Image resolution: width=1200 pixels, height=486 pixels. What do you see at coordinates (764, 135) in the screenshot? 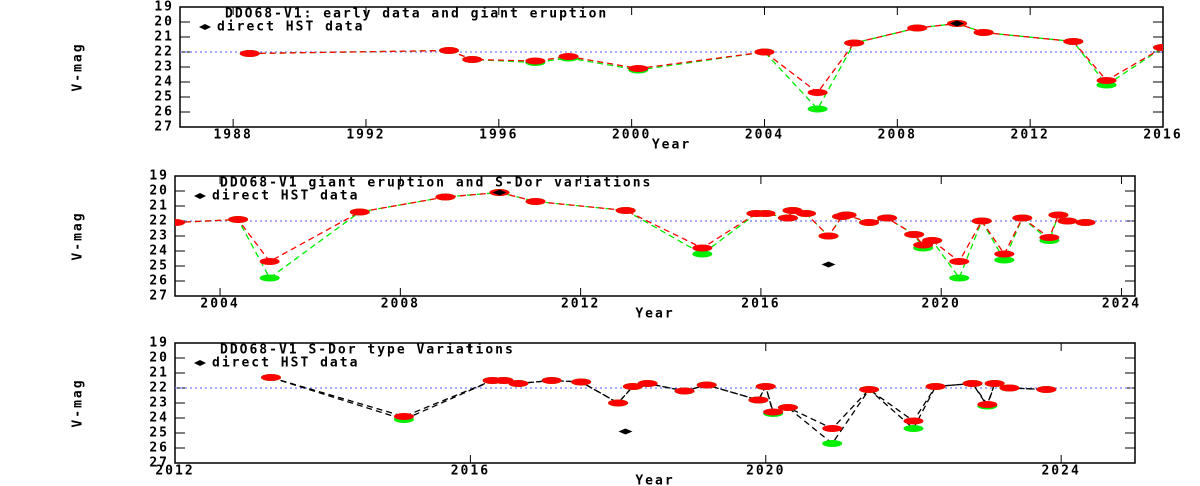
I see `x-tick-label: 2004` at bounding box center [764, 135].